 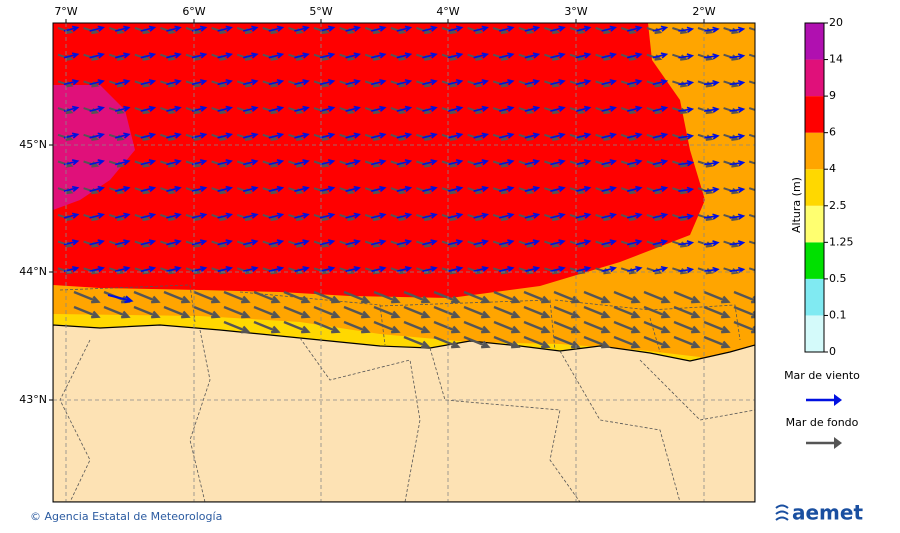 What do you see at coordinates (65, 11) in the screenshot?
I see `lon-tick-label: 7°W` at bounding box center [65, 11].